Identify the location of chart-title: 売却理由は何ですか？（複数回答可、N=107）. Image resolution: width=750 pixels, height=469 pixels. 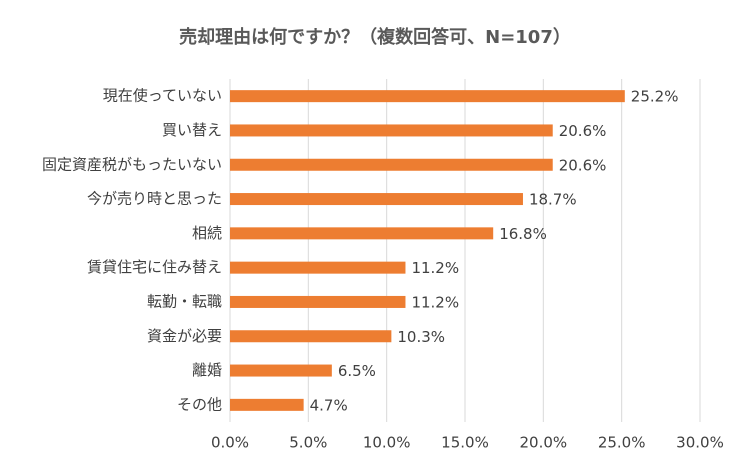
(375, 37).